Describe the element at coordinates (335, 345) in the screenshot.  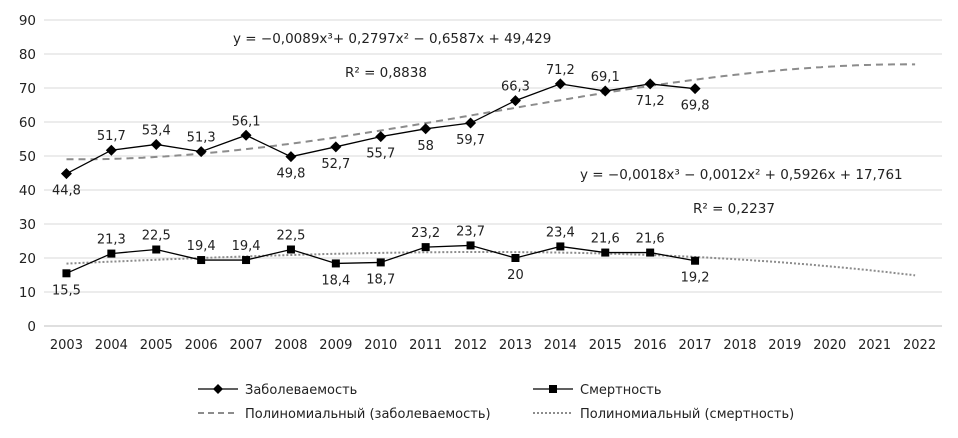
I see `x-tick-label: 2009` at that location.